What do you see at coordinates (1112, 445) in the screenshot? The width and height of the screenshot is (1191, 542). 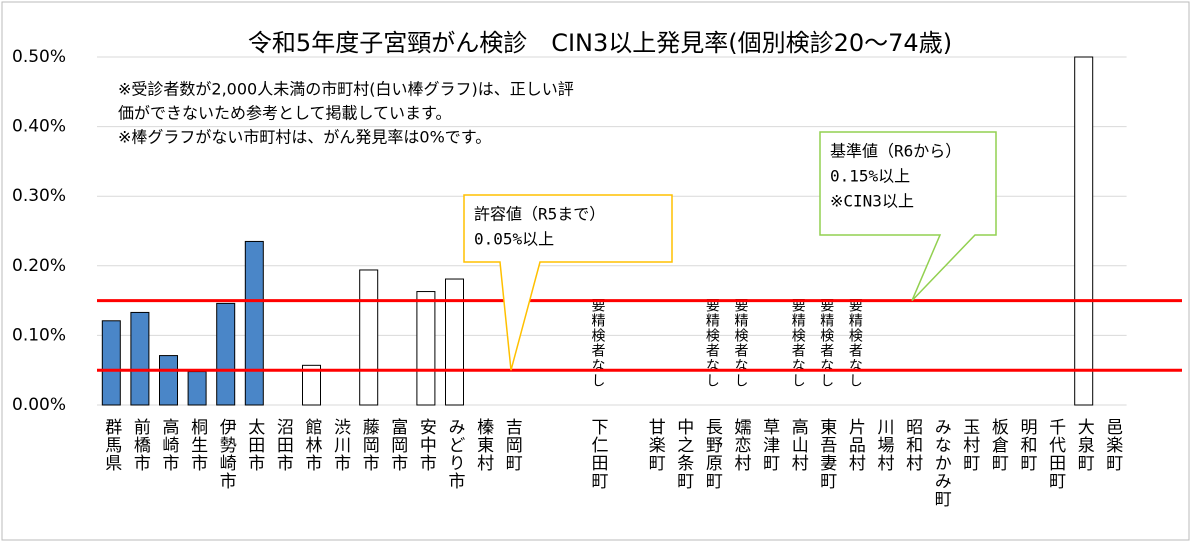 I see `x-tick-label: 邑楽町` at bounding box center [1112, 445].